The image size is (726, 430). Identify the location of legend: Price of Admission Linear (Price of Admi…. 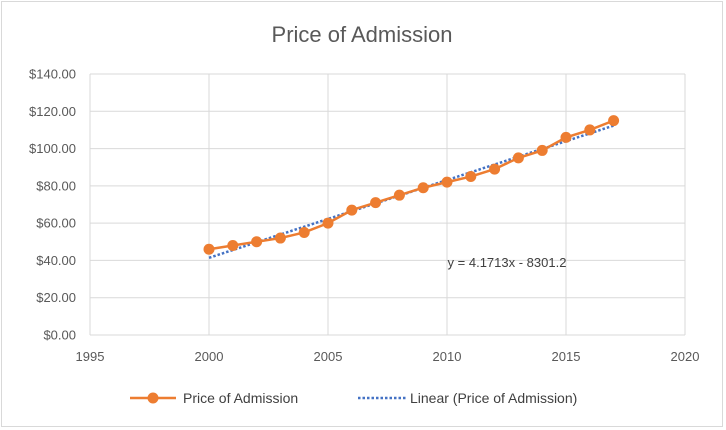
(353, 398).